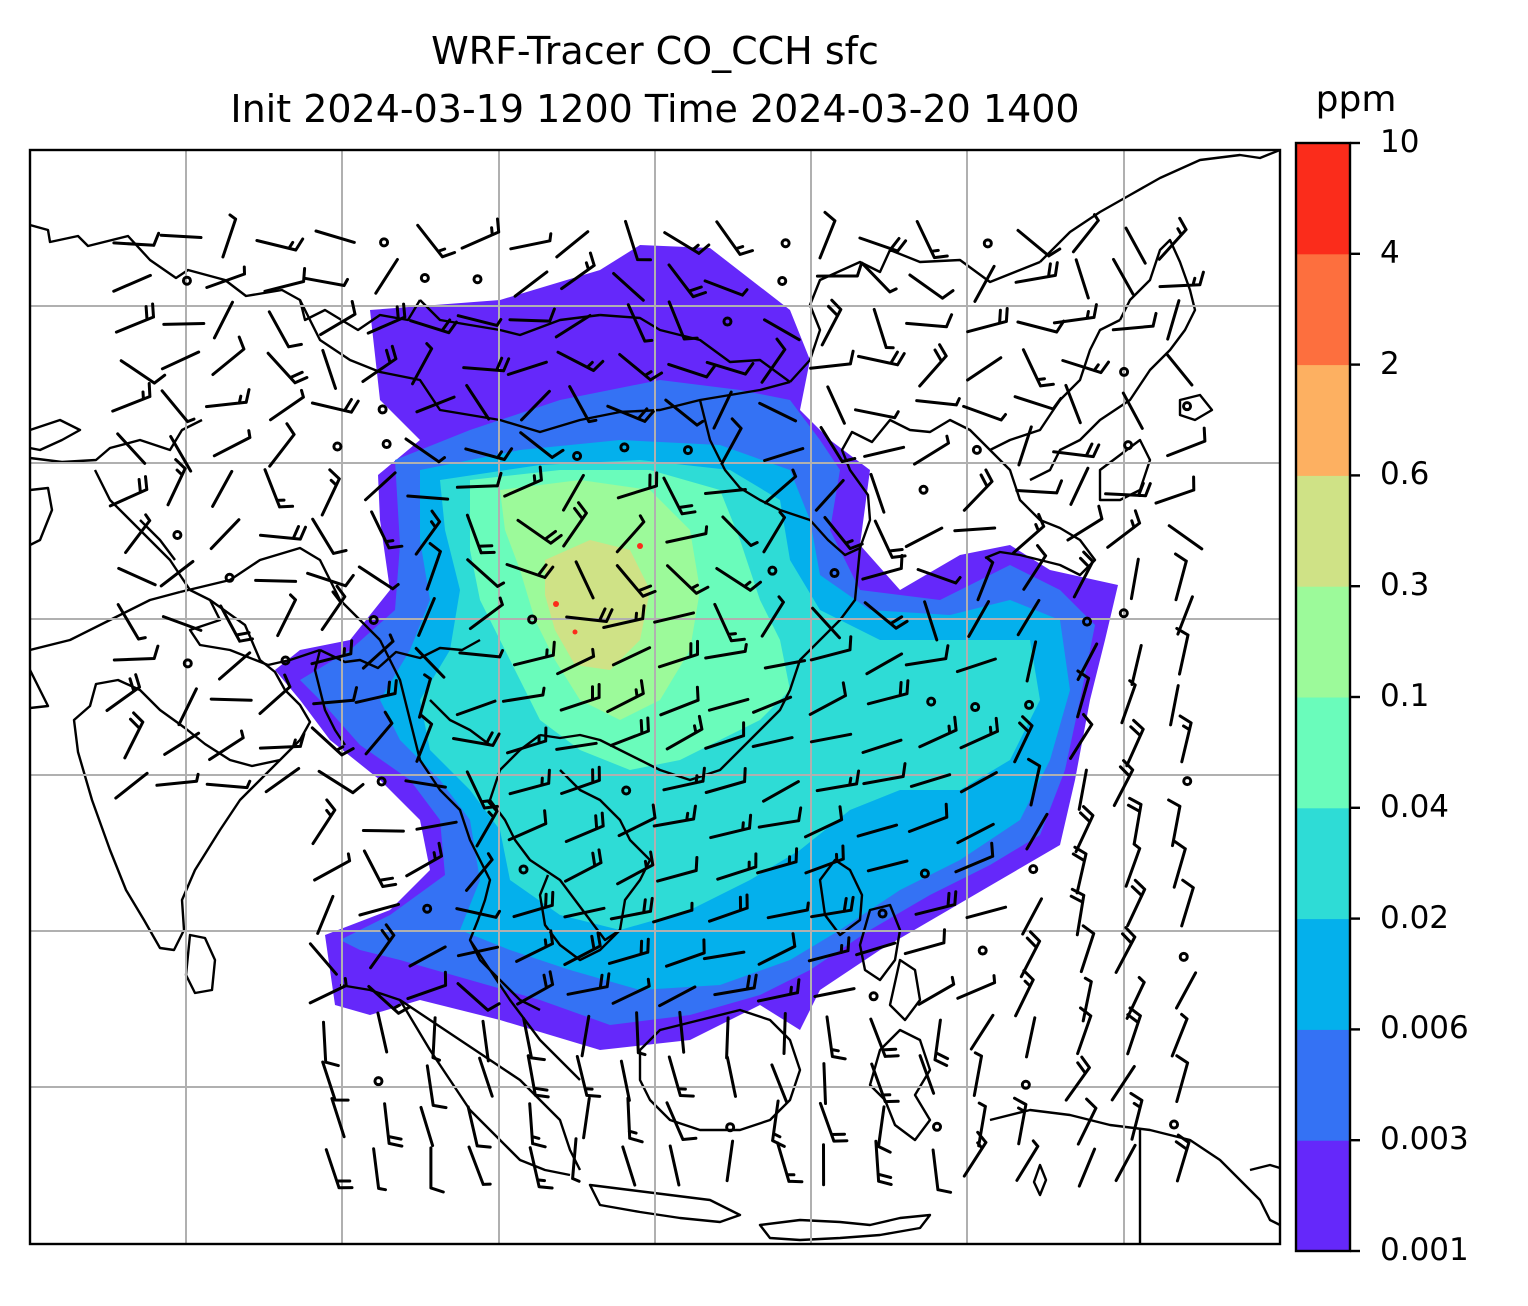  I want to click on colorbar-unit-label: ppm, so click(1356, 99).